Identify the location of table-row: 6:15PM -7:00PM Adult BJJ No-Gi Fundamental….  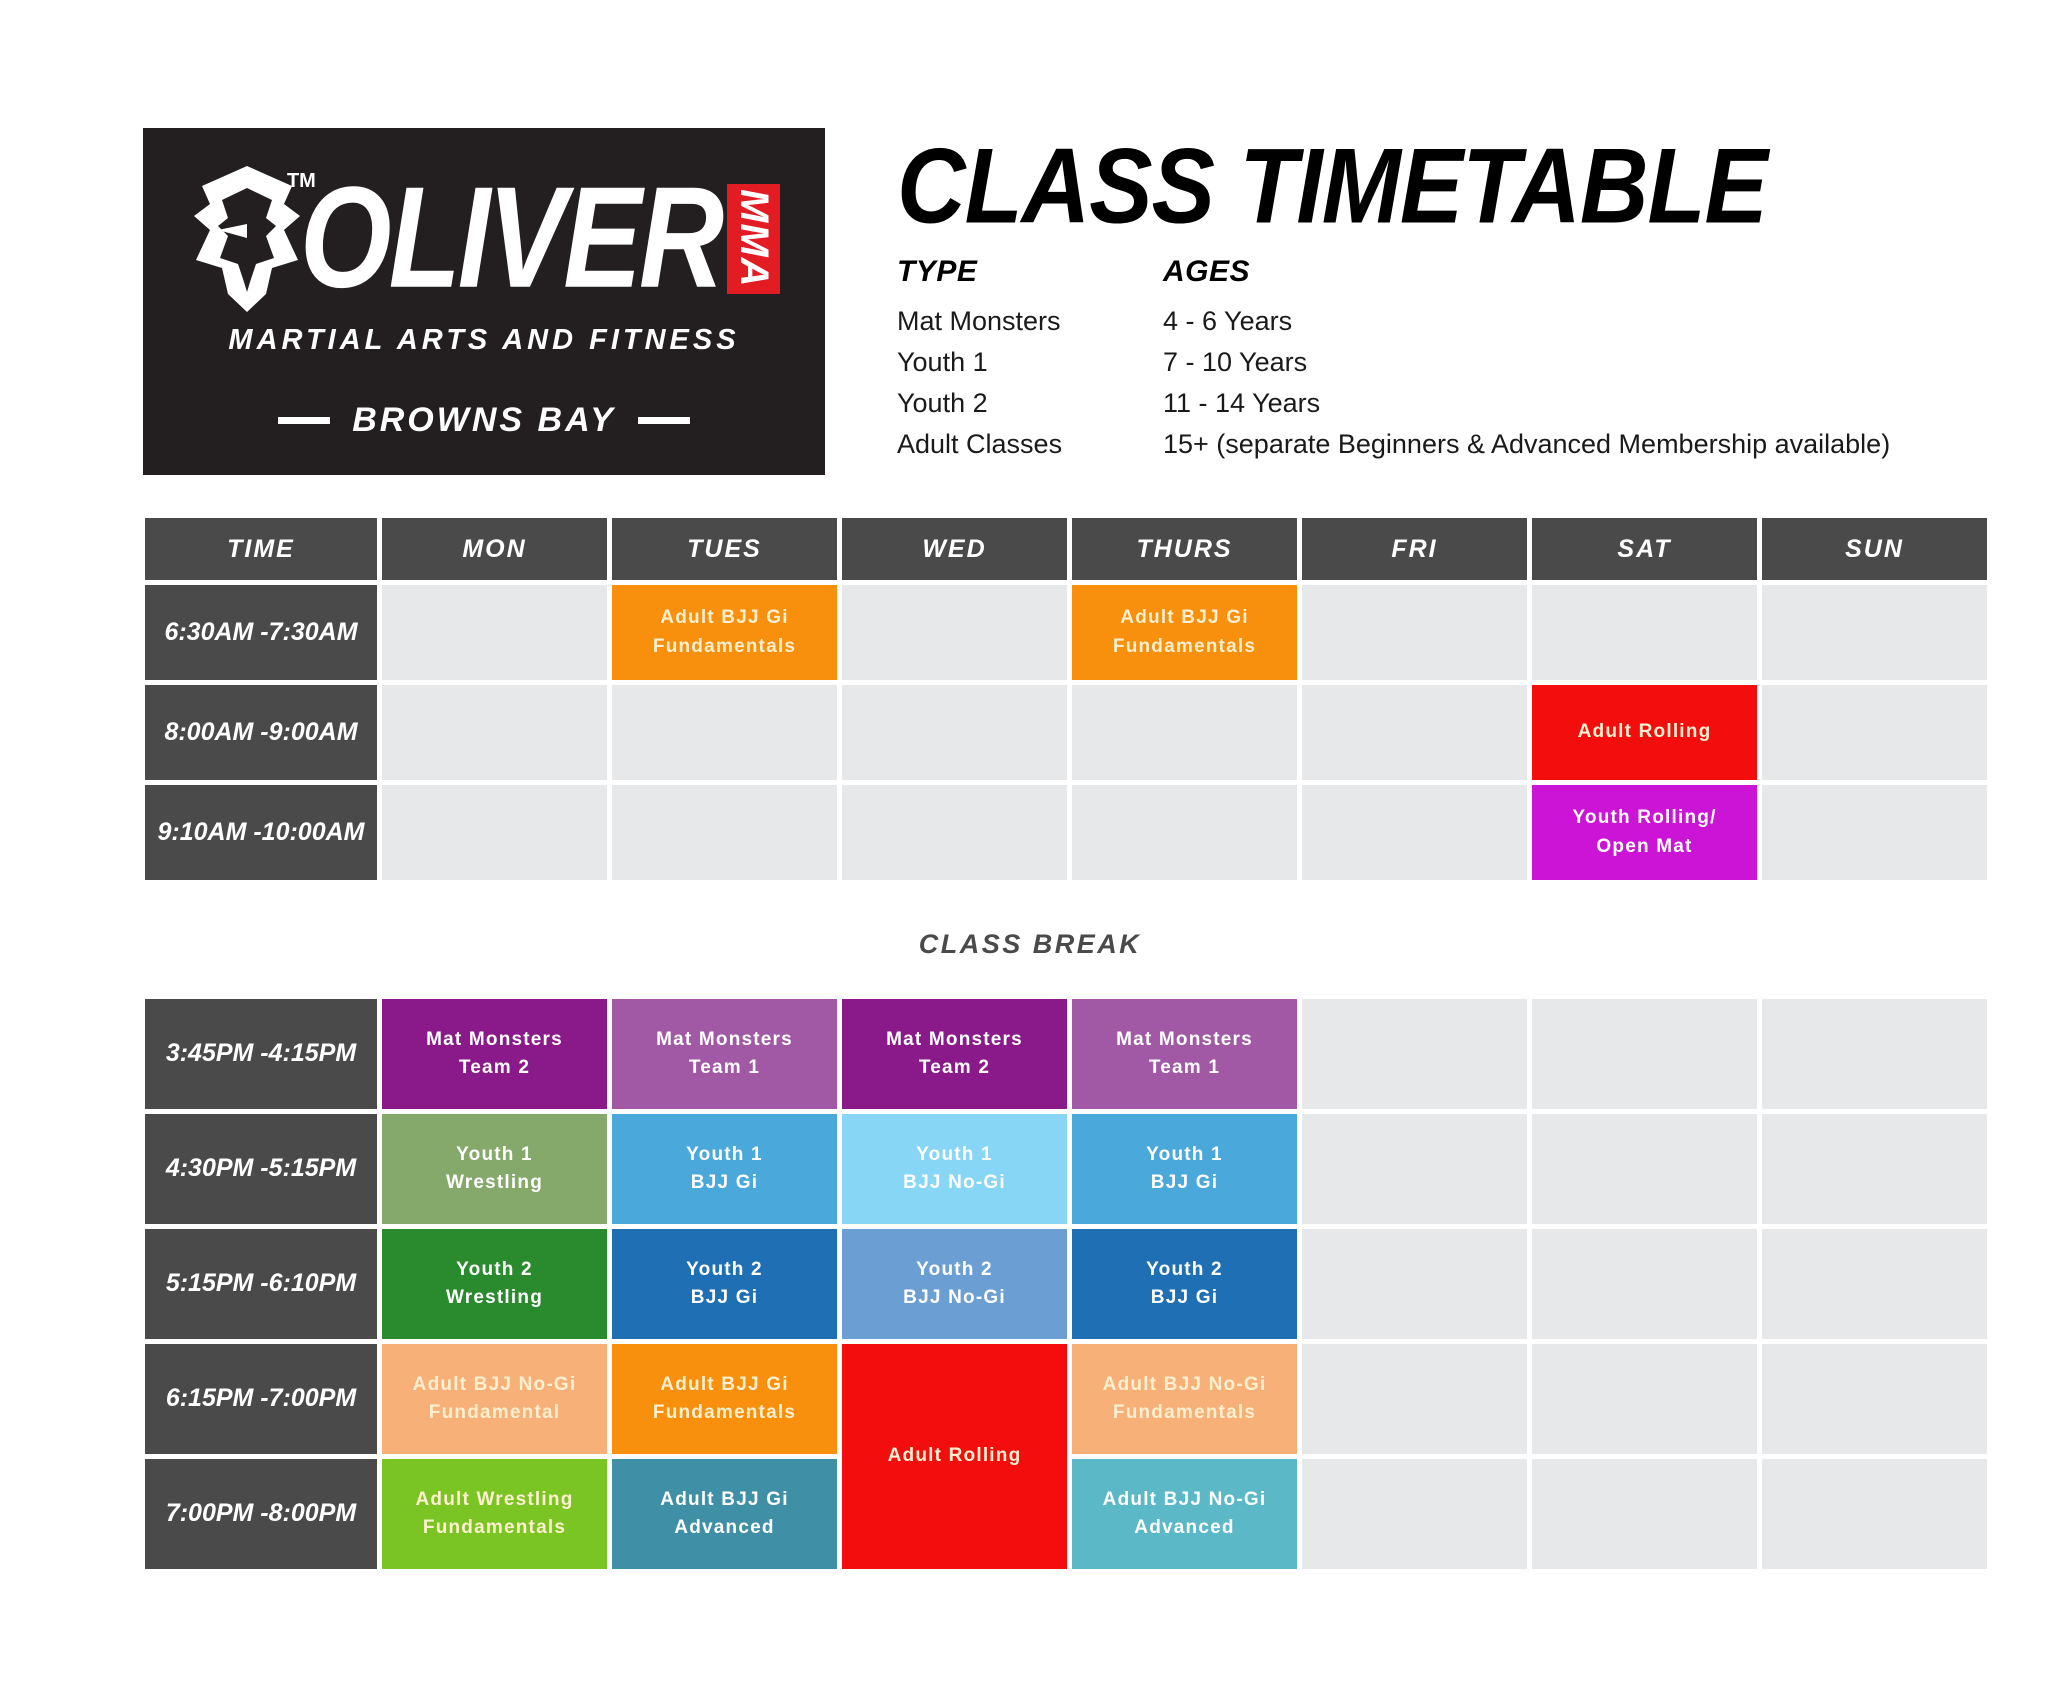
(1066, 1456).